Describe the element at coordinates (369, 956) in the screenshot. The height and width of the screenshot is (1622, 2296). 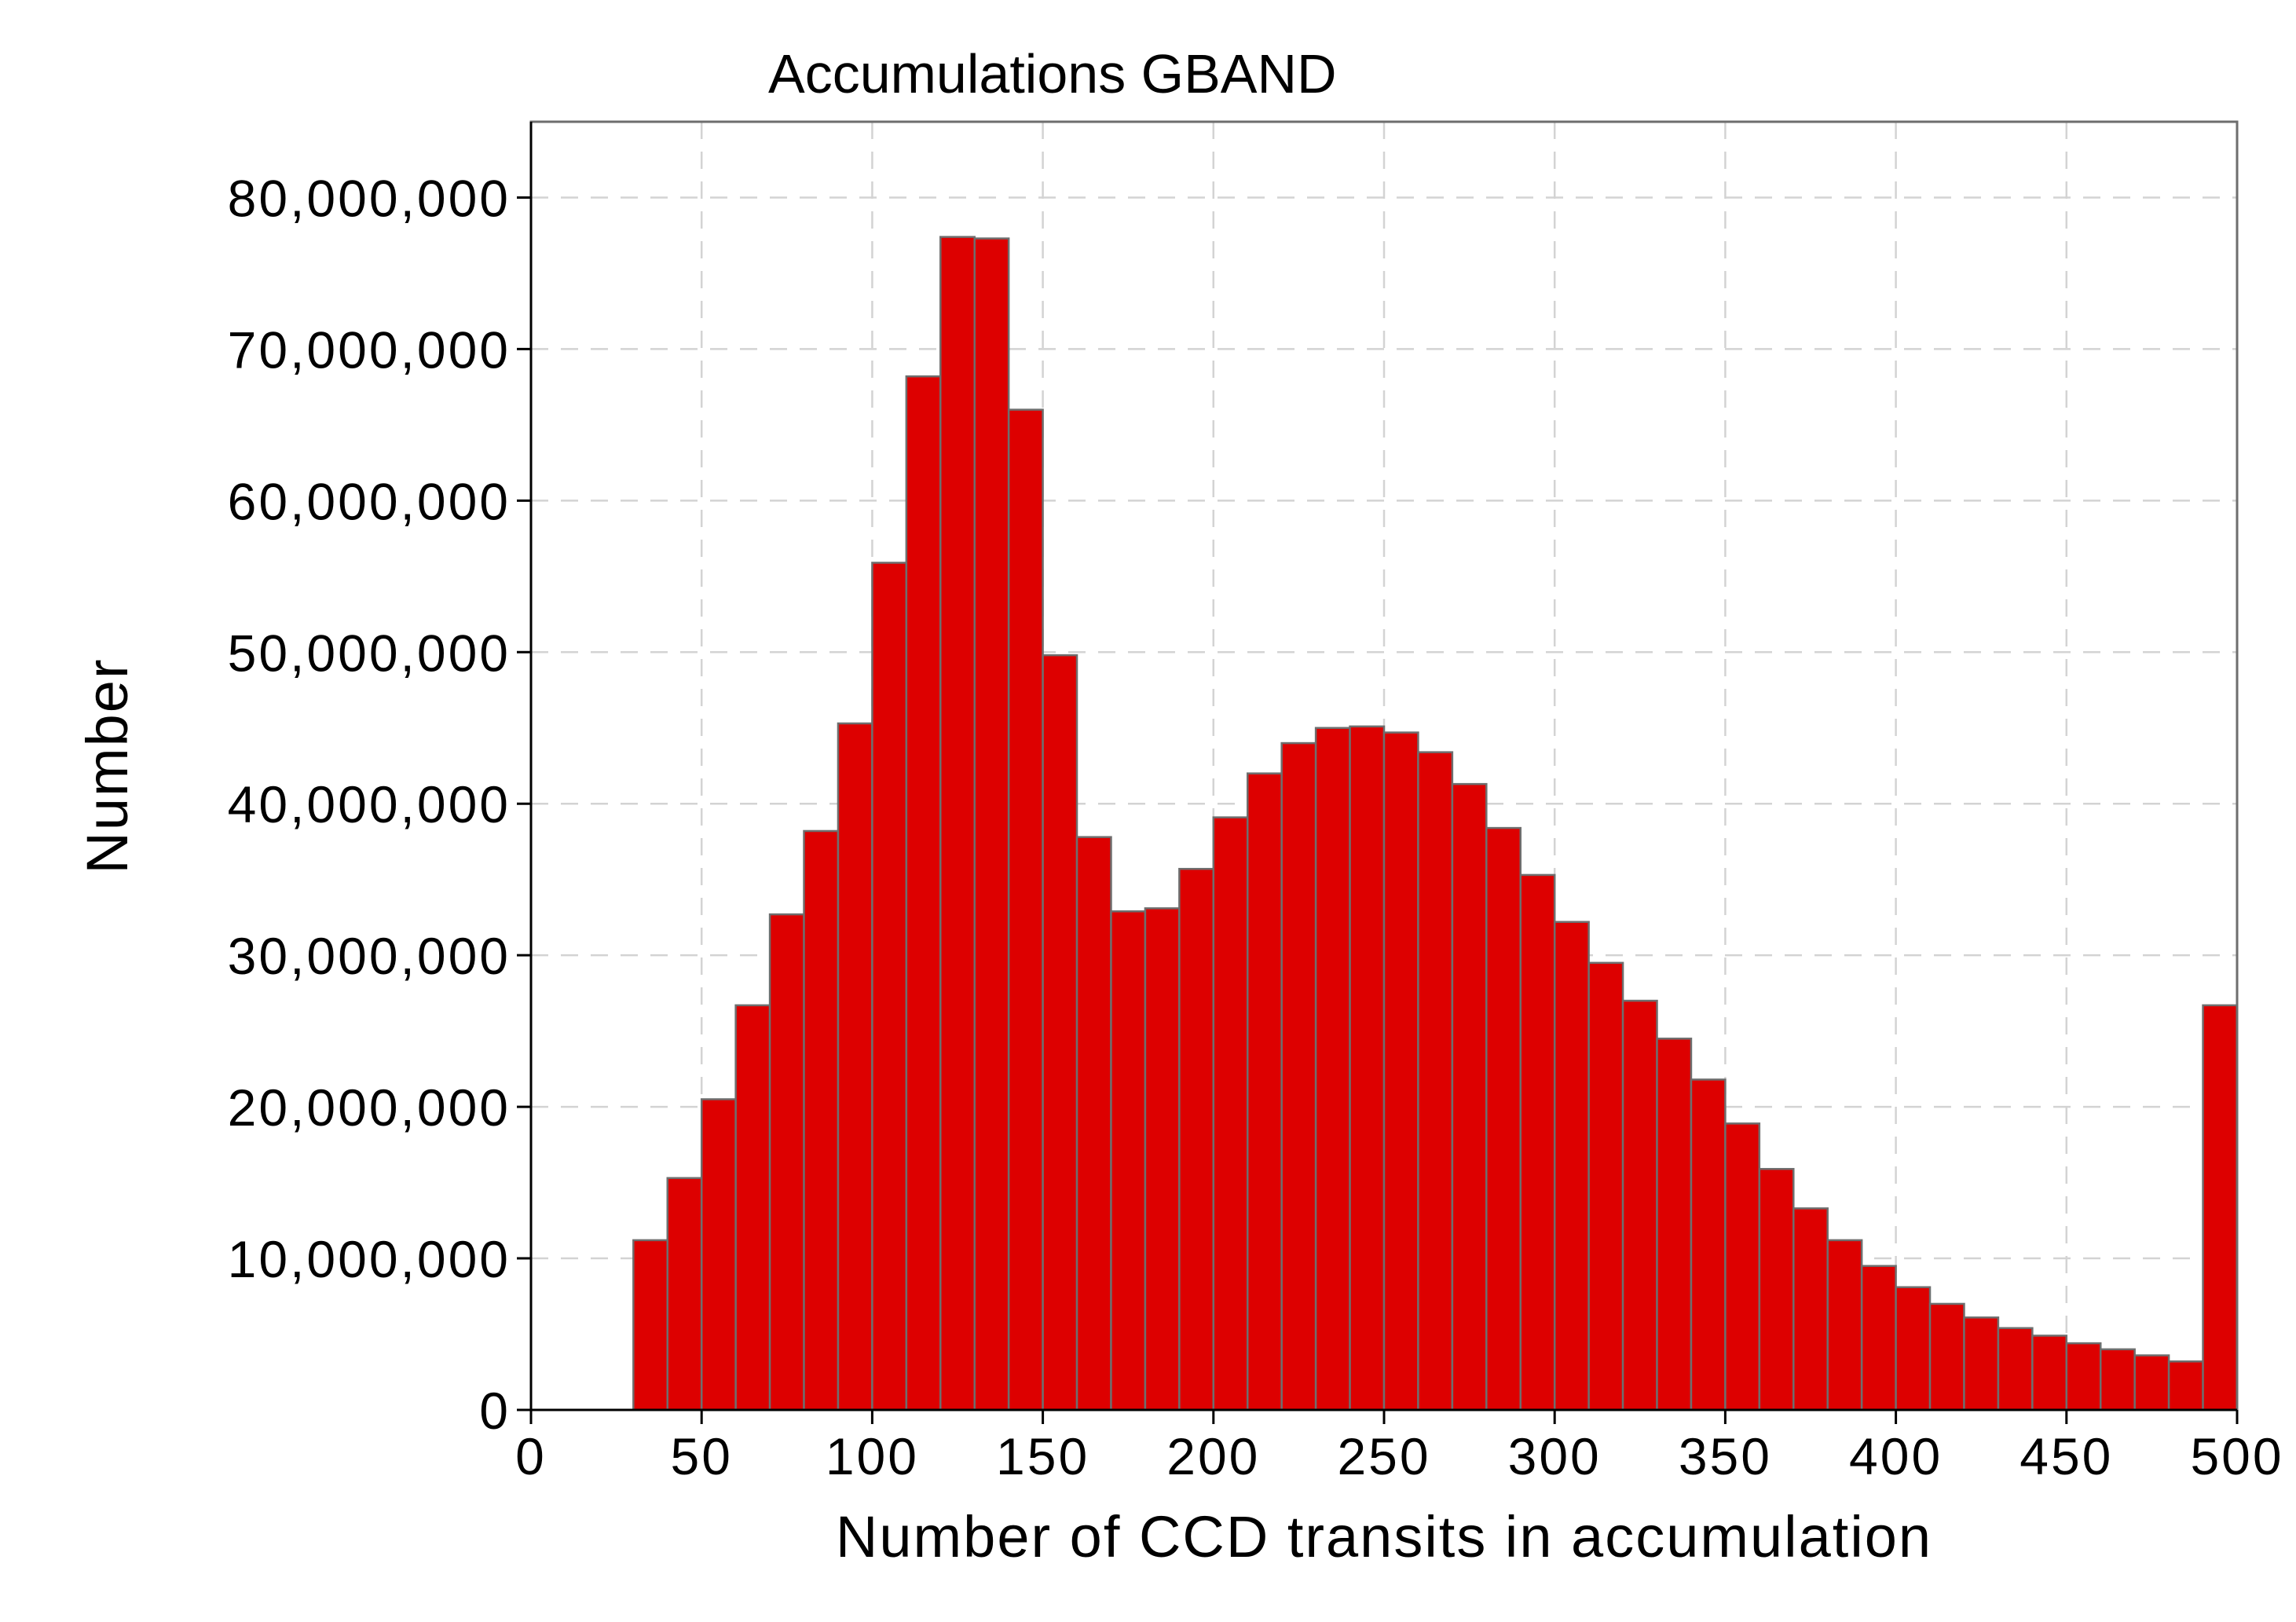
I see `y-tick-label: 30,000,000` at that location.